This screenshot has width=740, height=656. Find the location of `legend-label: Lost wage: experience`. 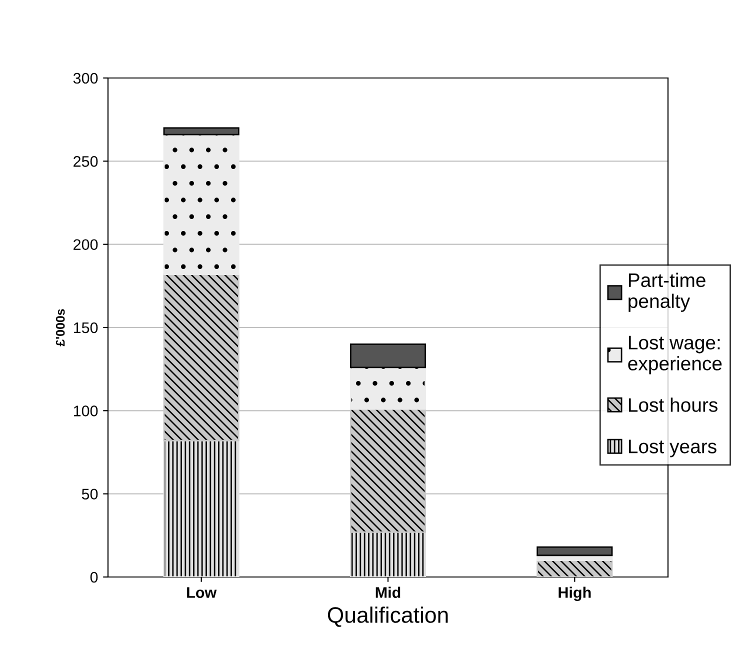

legend-label: Lost wage: experience is located at coordinates (675, 355).